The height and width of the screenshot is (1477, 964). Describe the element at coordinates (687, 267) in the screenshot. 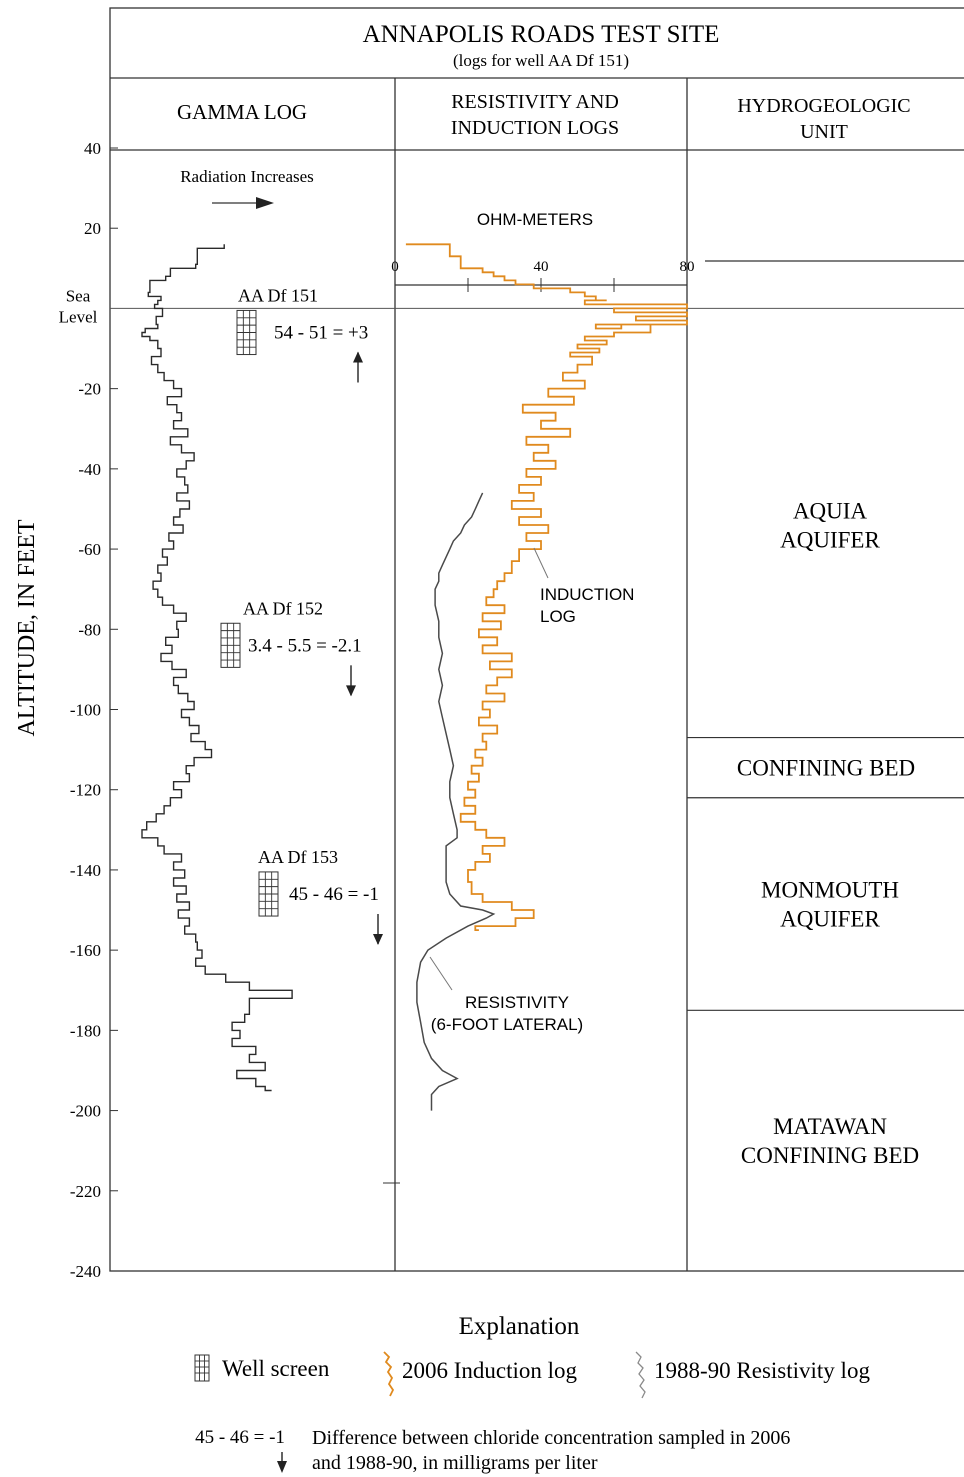

I see `ohm-tick-label: 80` at that location.